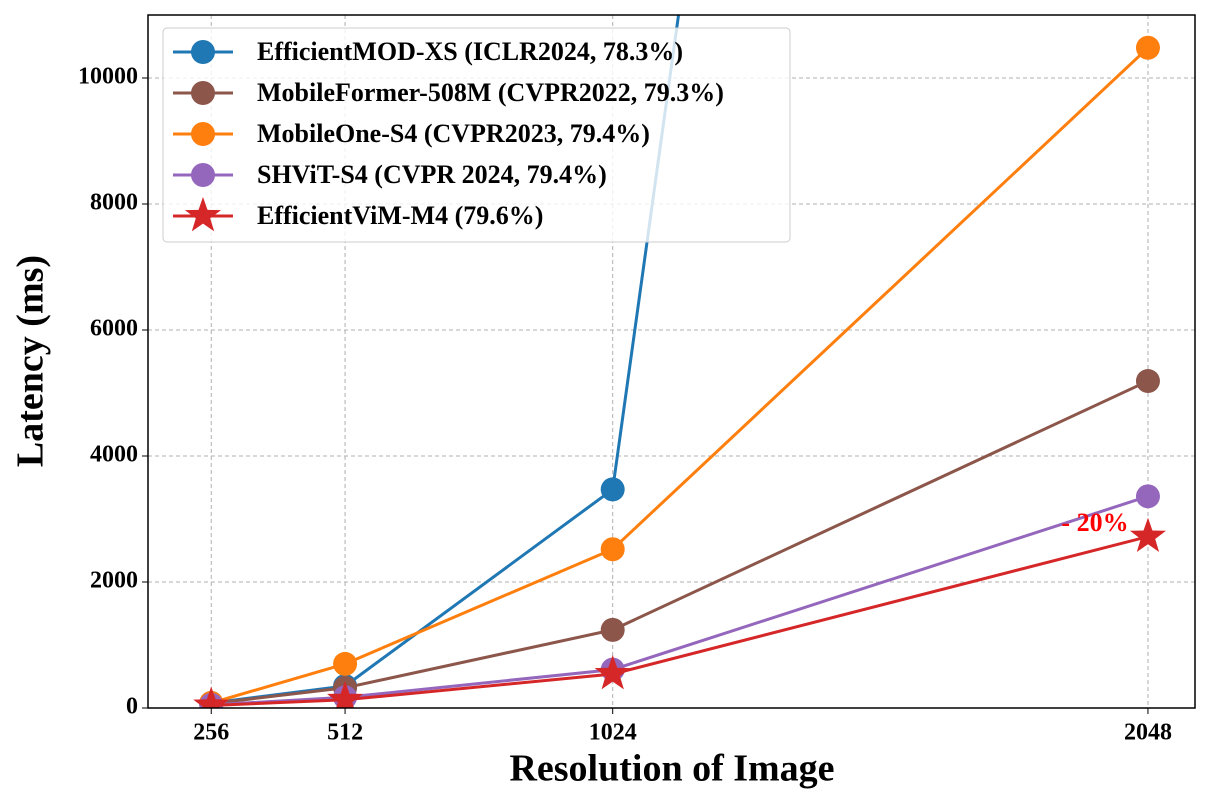 Image resolution: width=1210 pixels, height=809 pixels. What do you see at coordinates (453, 133) in the screenshot?
I see `legend-label: MobileOne-S4 (CVPR2023, 79.4%)` at bounding box center [453, 133].